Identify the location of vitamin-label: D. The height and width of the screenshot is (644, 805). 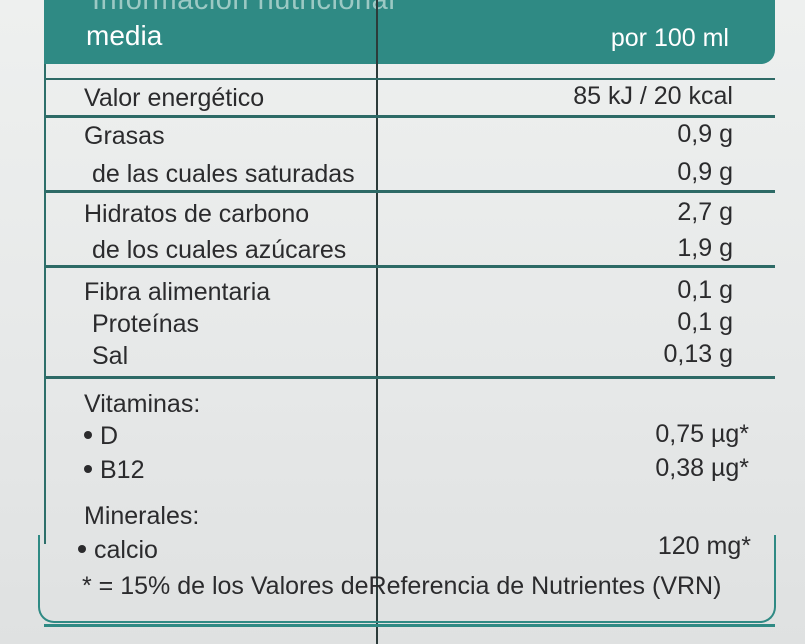
(109, 436).